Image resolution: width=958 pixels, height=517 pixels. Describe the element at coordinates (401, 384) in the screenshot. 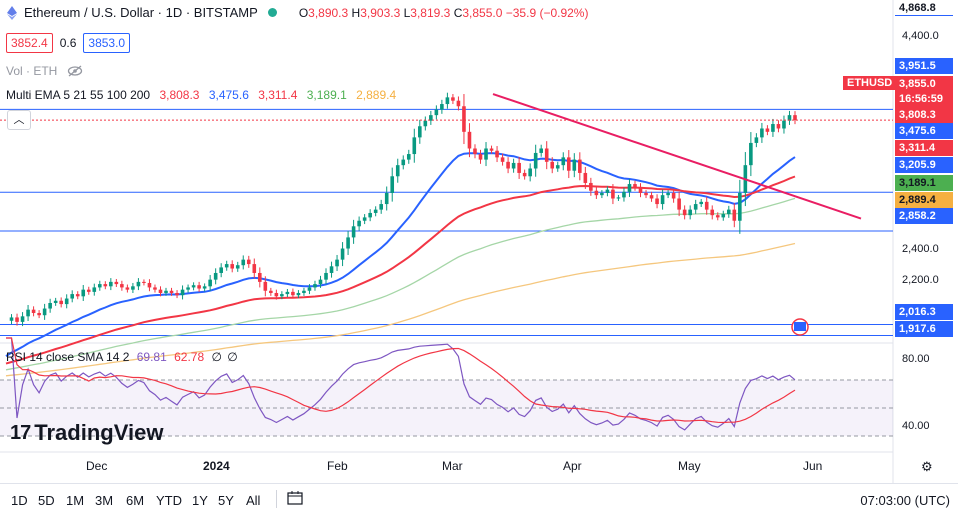

I see `rsi-line` at that location.